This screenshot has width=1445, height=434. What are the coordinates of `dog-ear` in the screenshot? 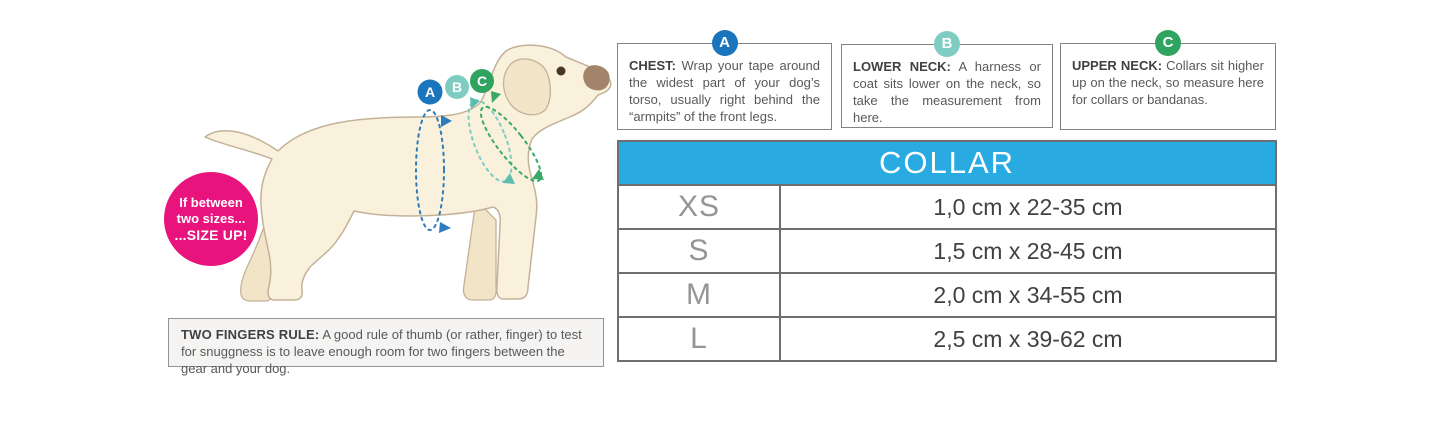 It's located at (527, 87).